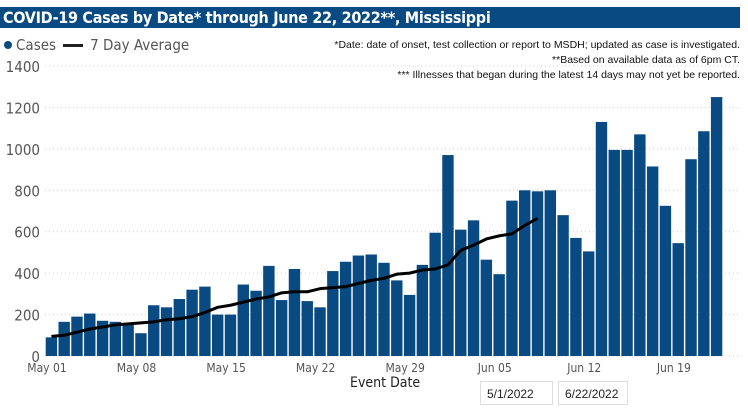 The height and width of the screenshot is (410, 748). Describe the element at coordinates (27, 233) in the screenshot. I see `y-tick-label: 600` at that location.